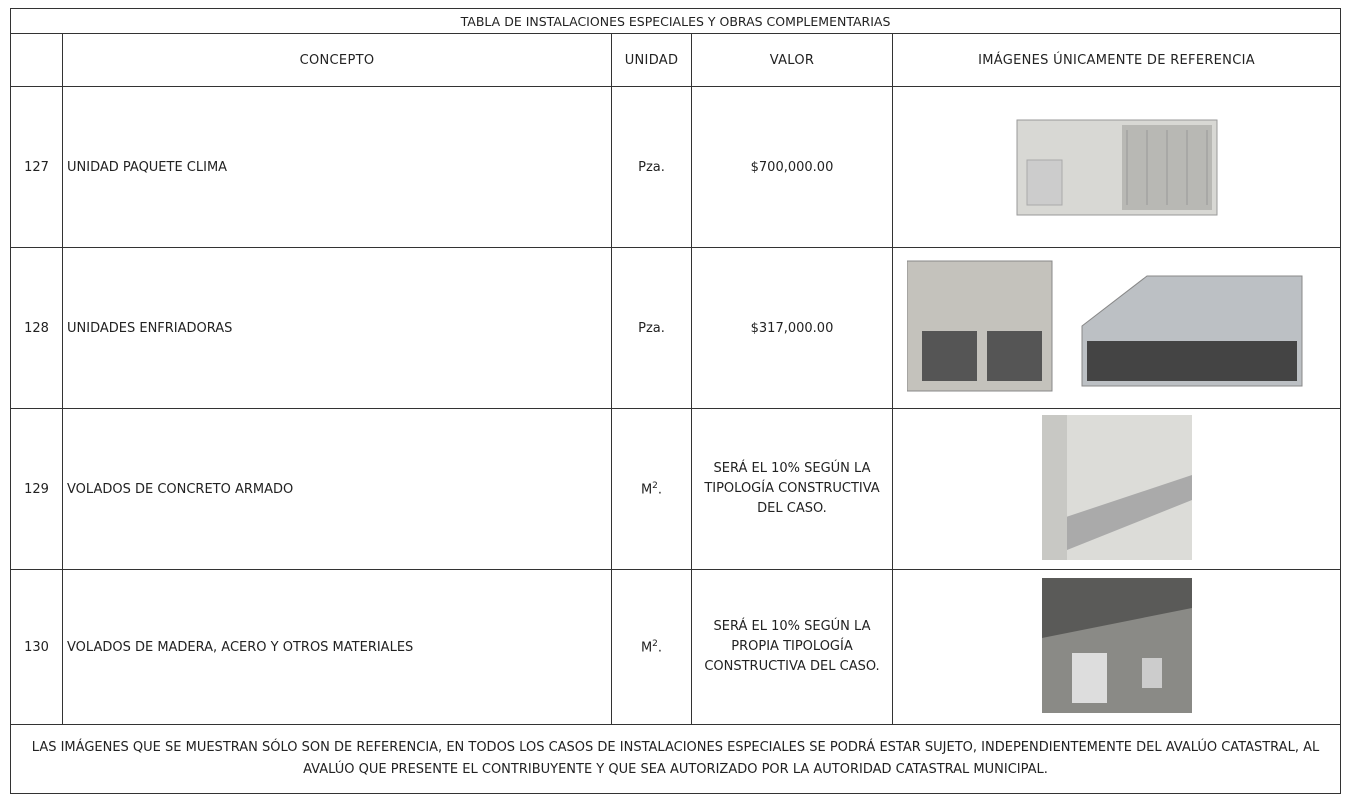  I want to click on concept: UNIDAD PAQUETE CLIMA, so click(337, 167).